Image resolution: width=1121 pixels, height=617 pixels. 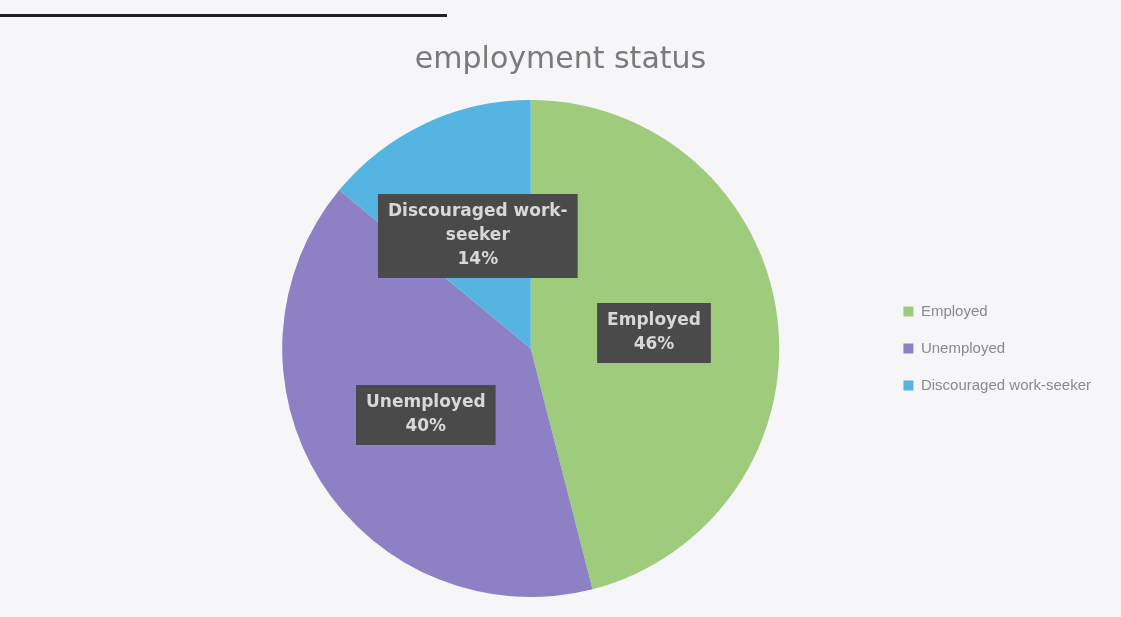 I want to click on slice-label: Unemployed, so click(x=426, y=401).